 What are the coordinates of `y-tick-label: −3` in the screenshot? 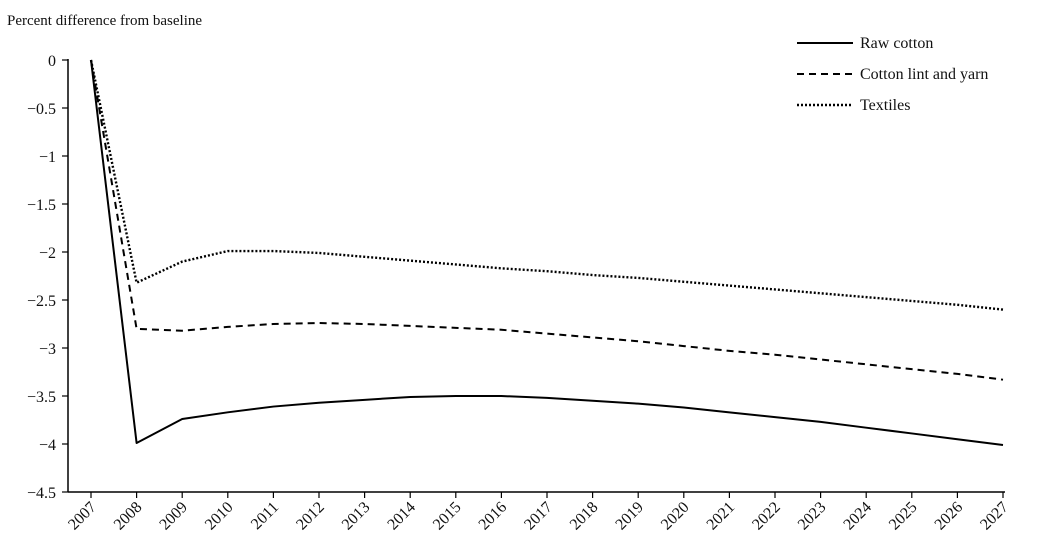 It's located at (47, 349).